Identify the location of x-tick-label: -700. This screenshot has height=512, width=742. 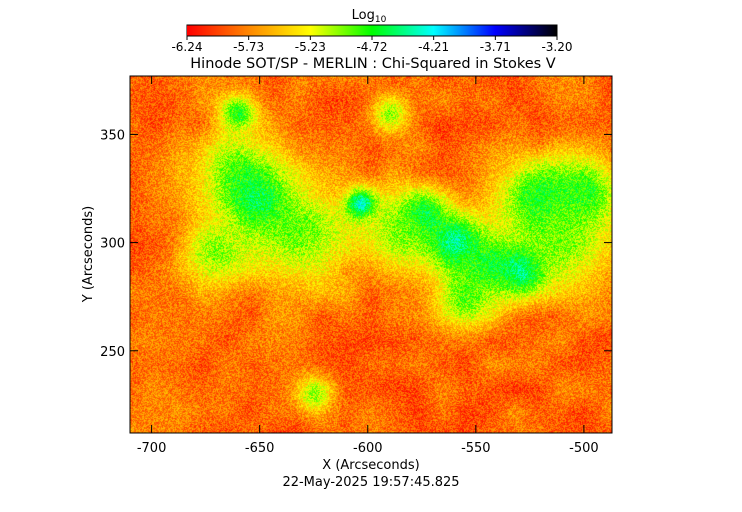
(152, 448).